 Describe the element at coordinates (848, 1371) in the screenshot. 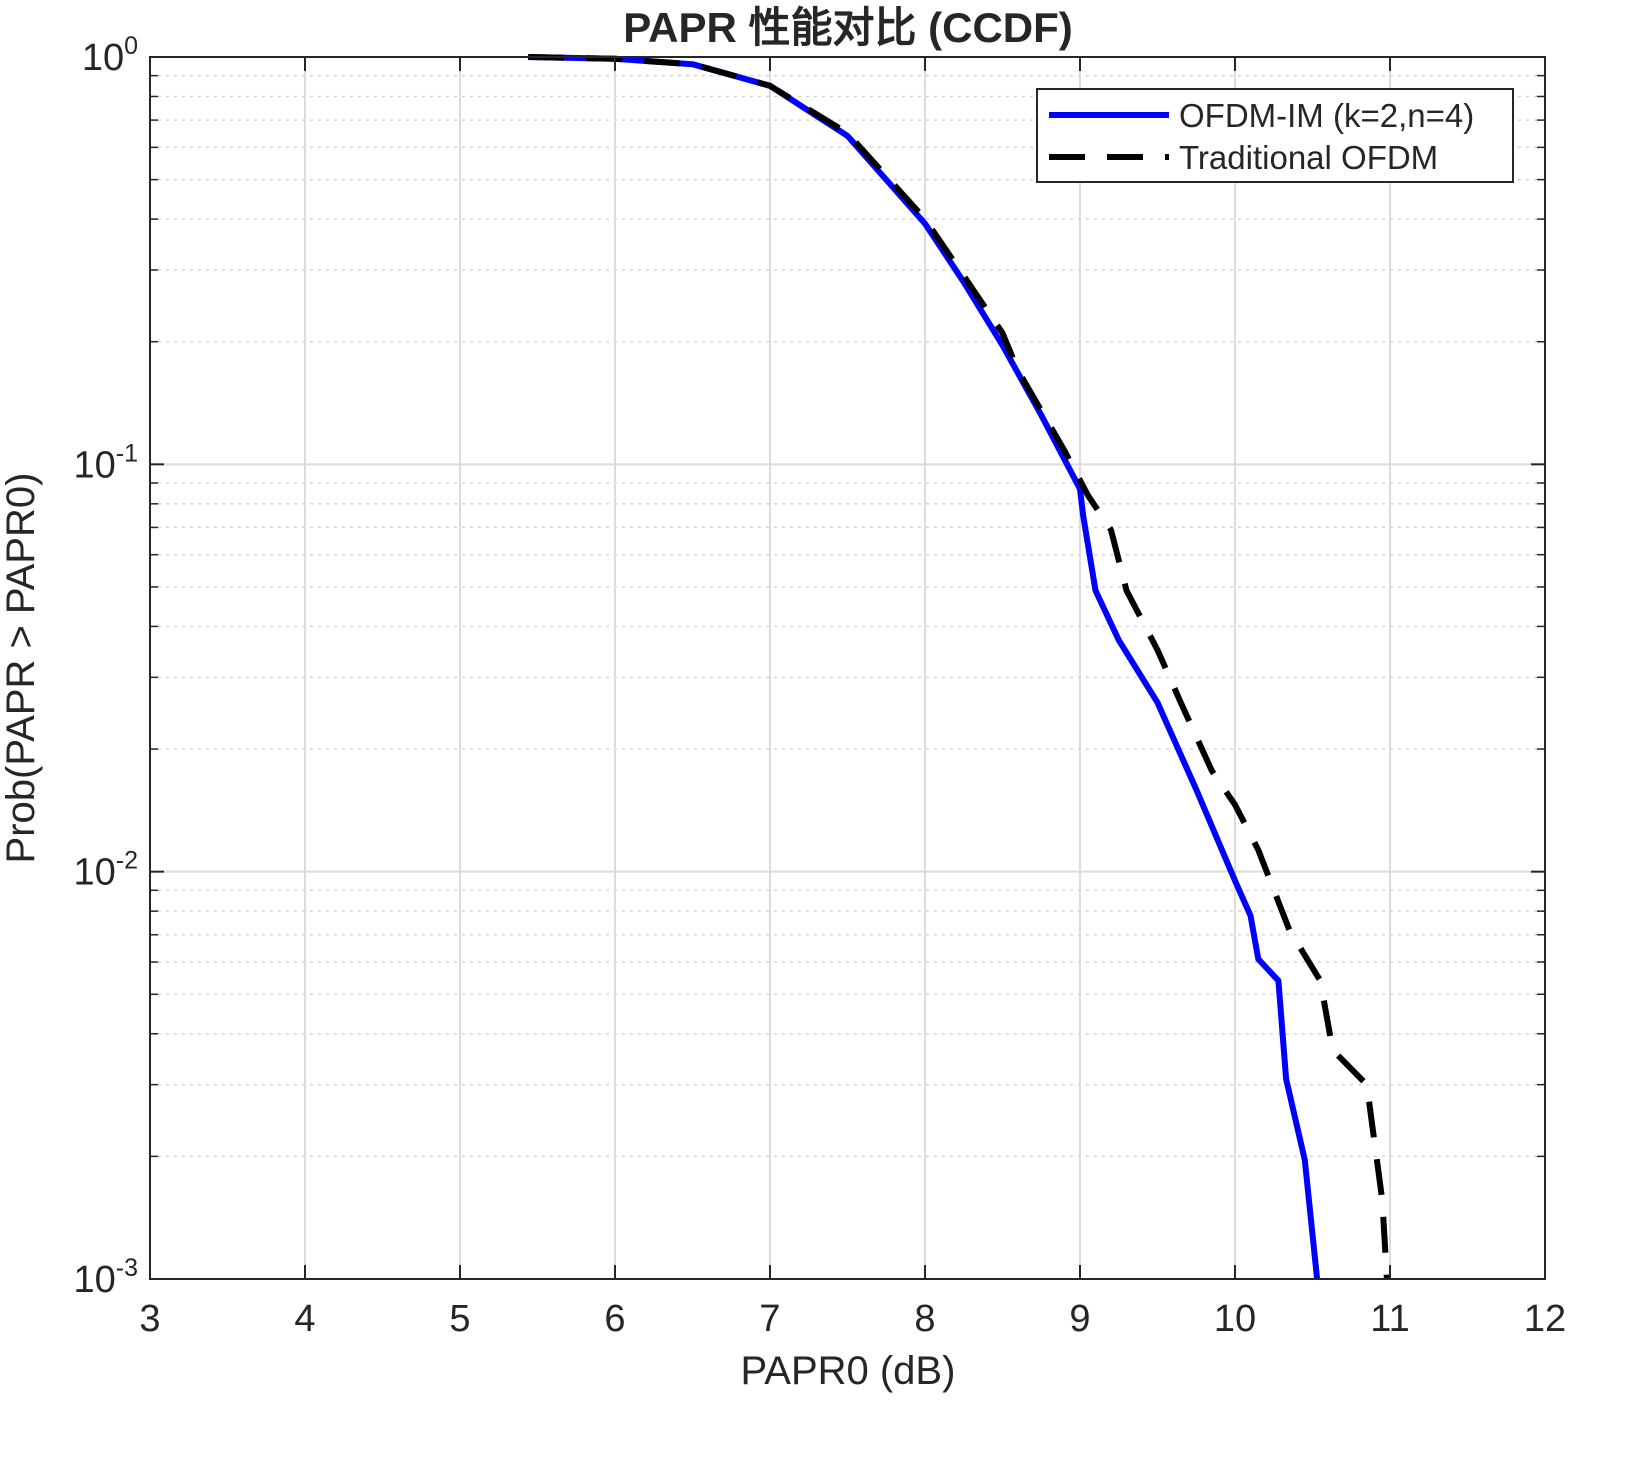

I see `x-axis-label: PAPR0 (dB)` at that location.